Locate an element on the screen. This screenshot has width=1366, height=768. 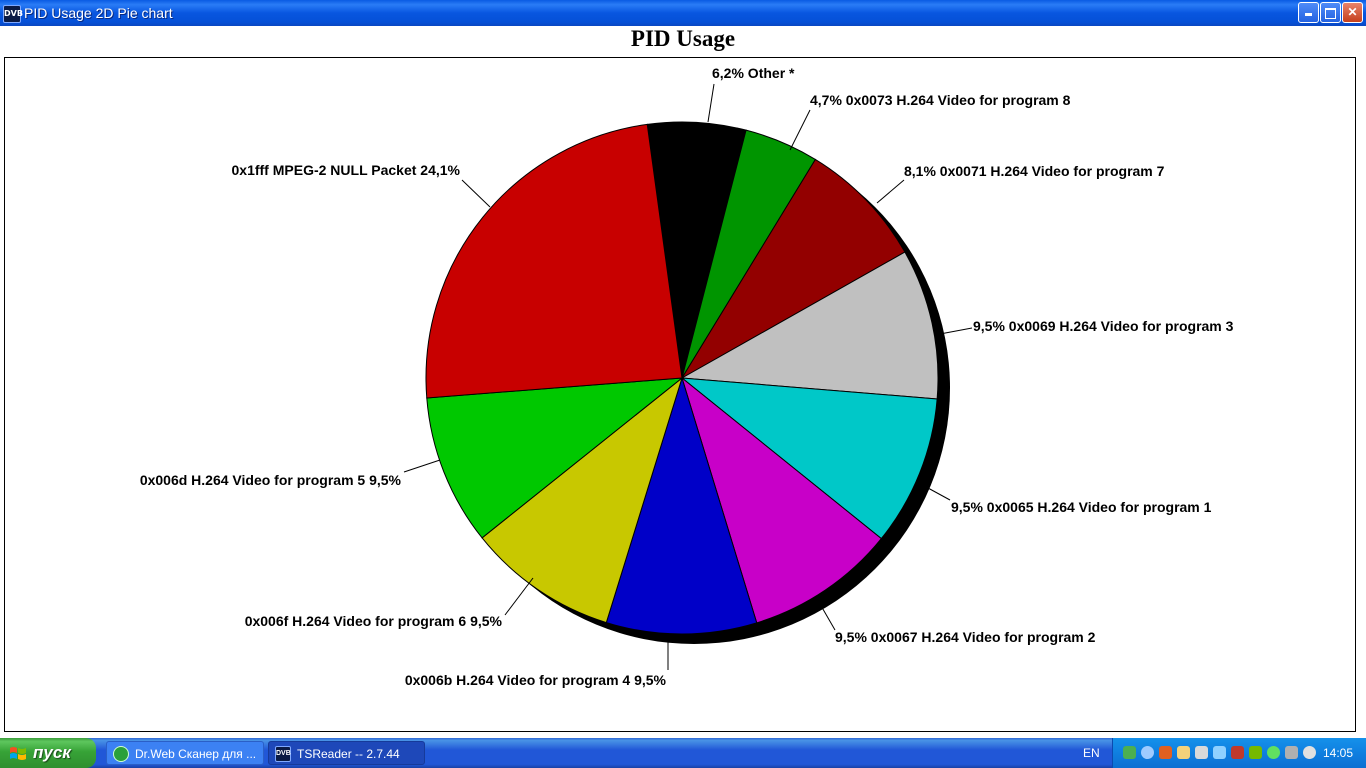
calculator-icon is located at coordinates (1183, 752).